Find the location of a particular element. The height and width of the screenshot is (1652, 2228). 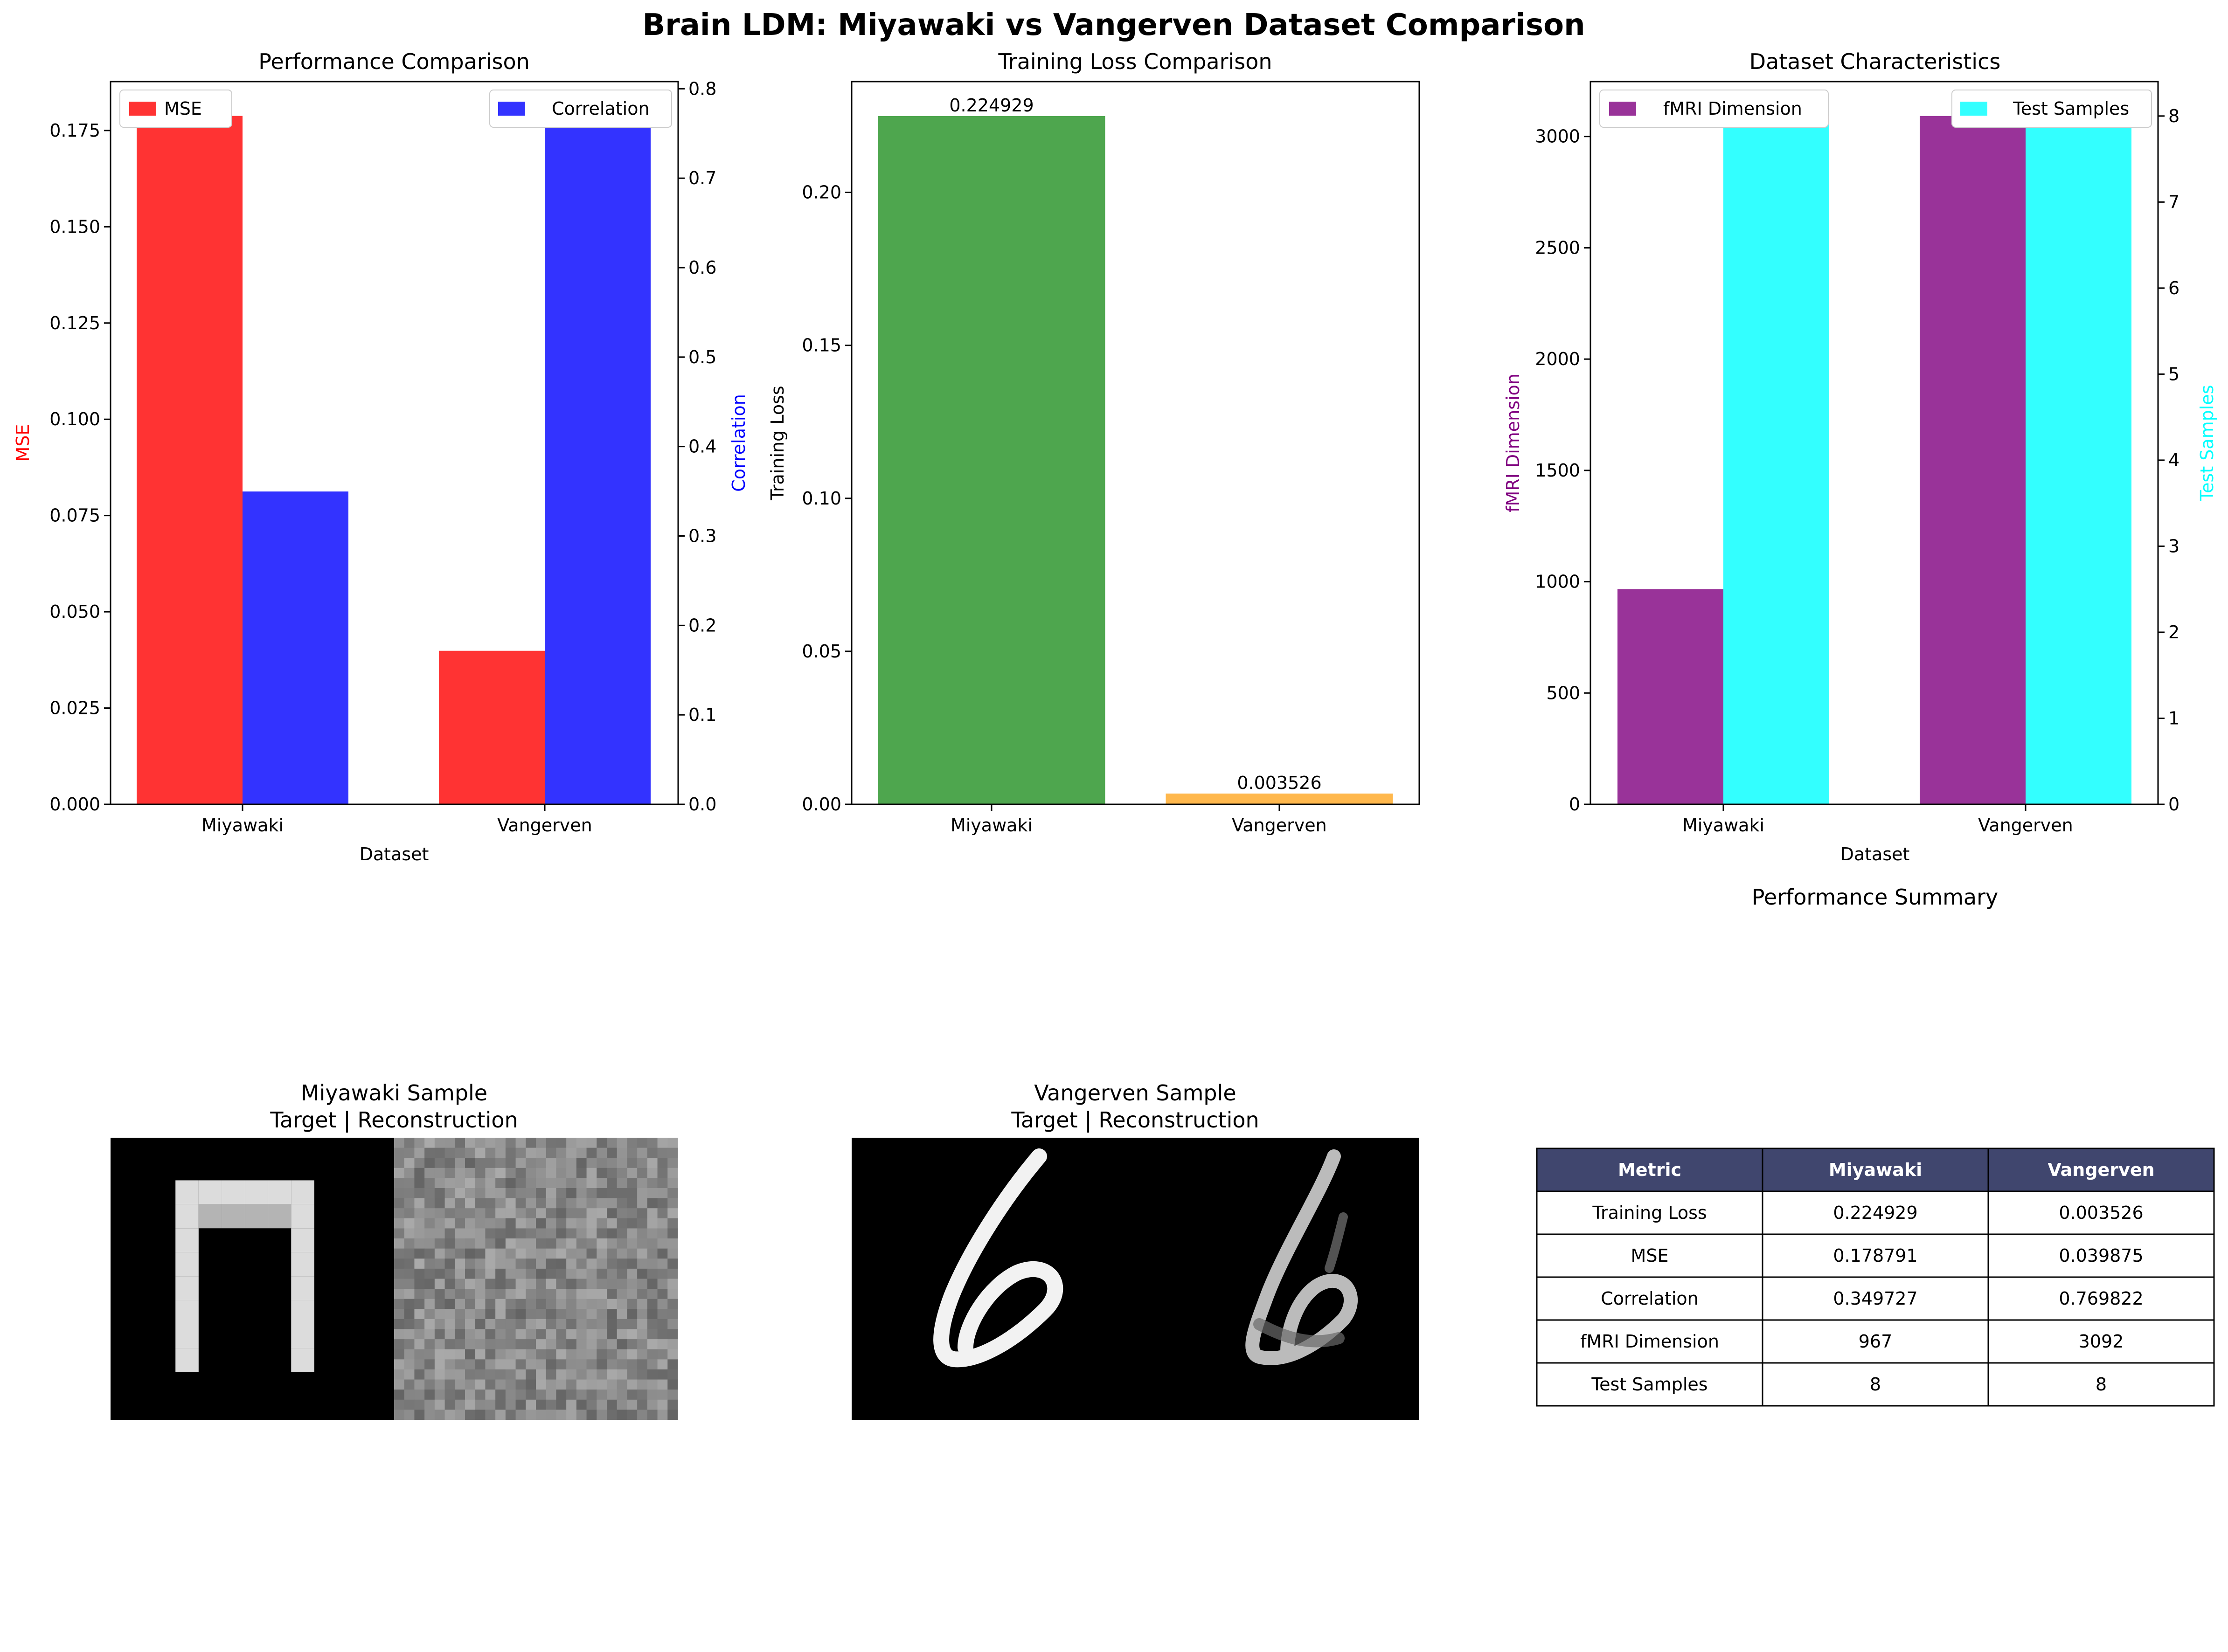

mse-axis-tick-label: 0.025 is located at coordinates (74, 708).